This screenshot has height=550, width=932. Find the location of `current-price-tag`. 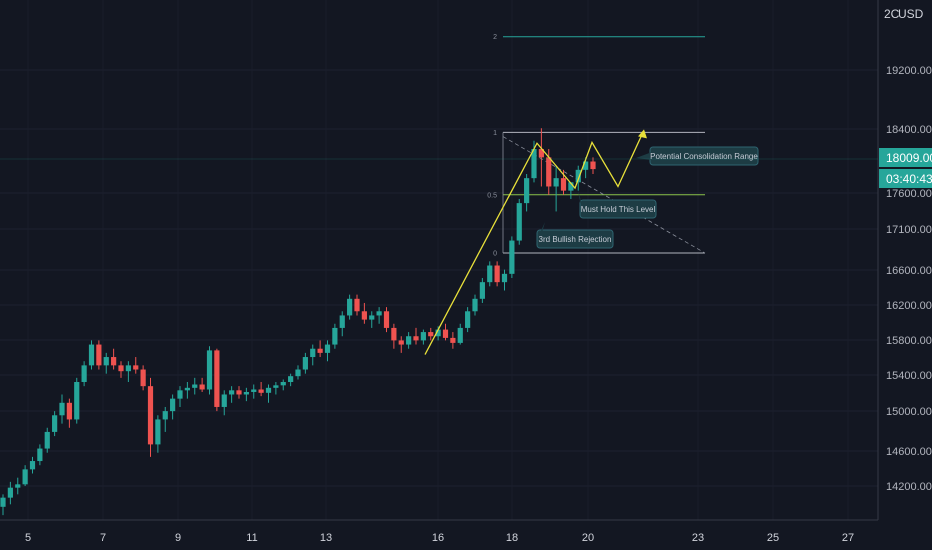

current-price-tag is located at coordinates (905, 157).